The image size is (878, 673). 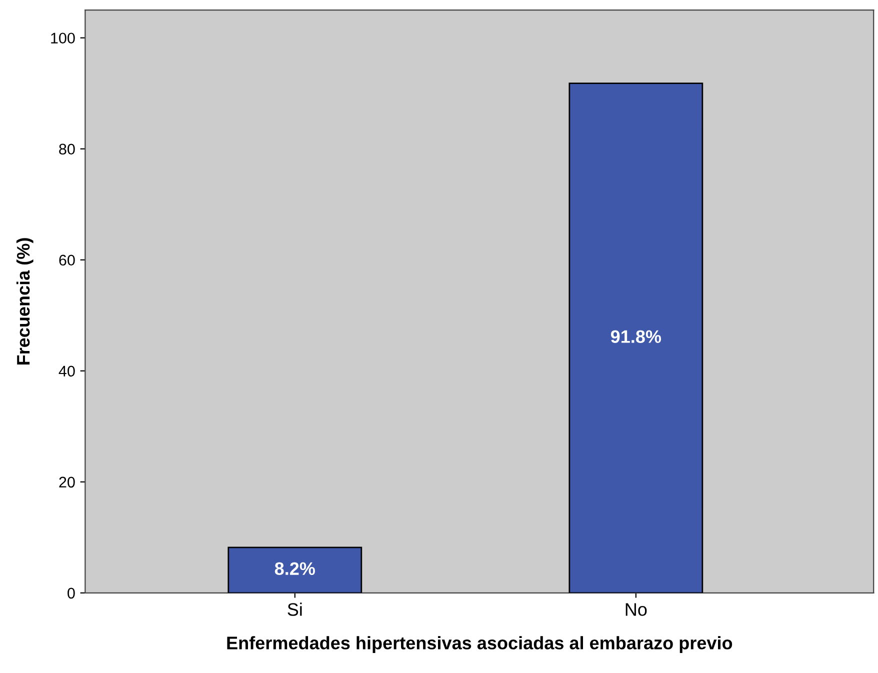 I want to click on y-tick-label: 80, so click(x=67, y=149).